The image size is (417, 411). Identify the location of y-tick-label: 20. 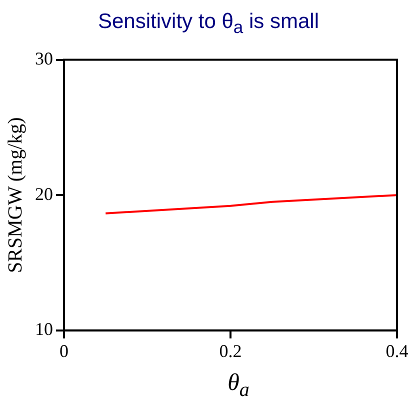
(44, 194).